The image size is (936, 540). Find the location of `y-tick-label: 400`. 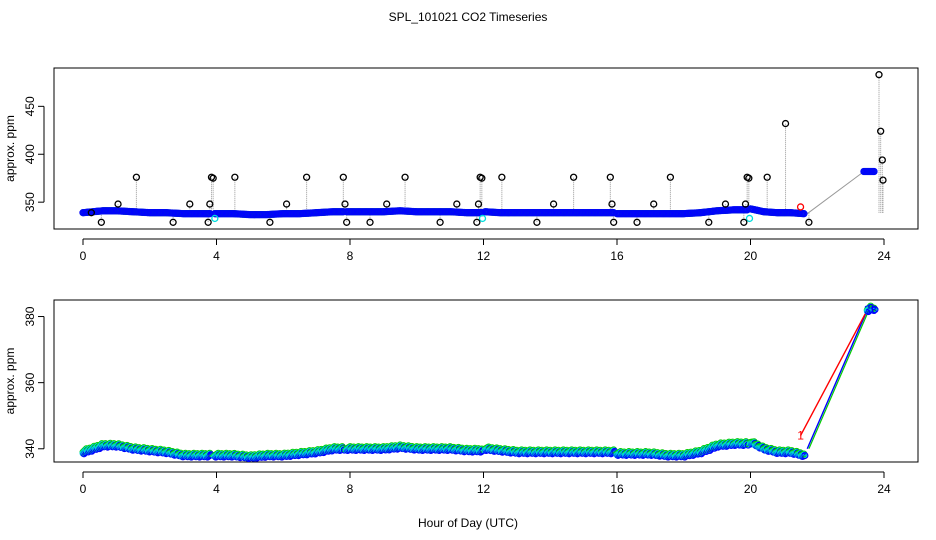

y-tick-label: 400 is located at coordinates (30, 154).